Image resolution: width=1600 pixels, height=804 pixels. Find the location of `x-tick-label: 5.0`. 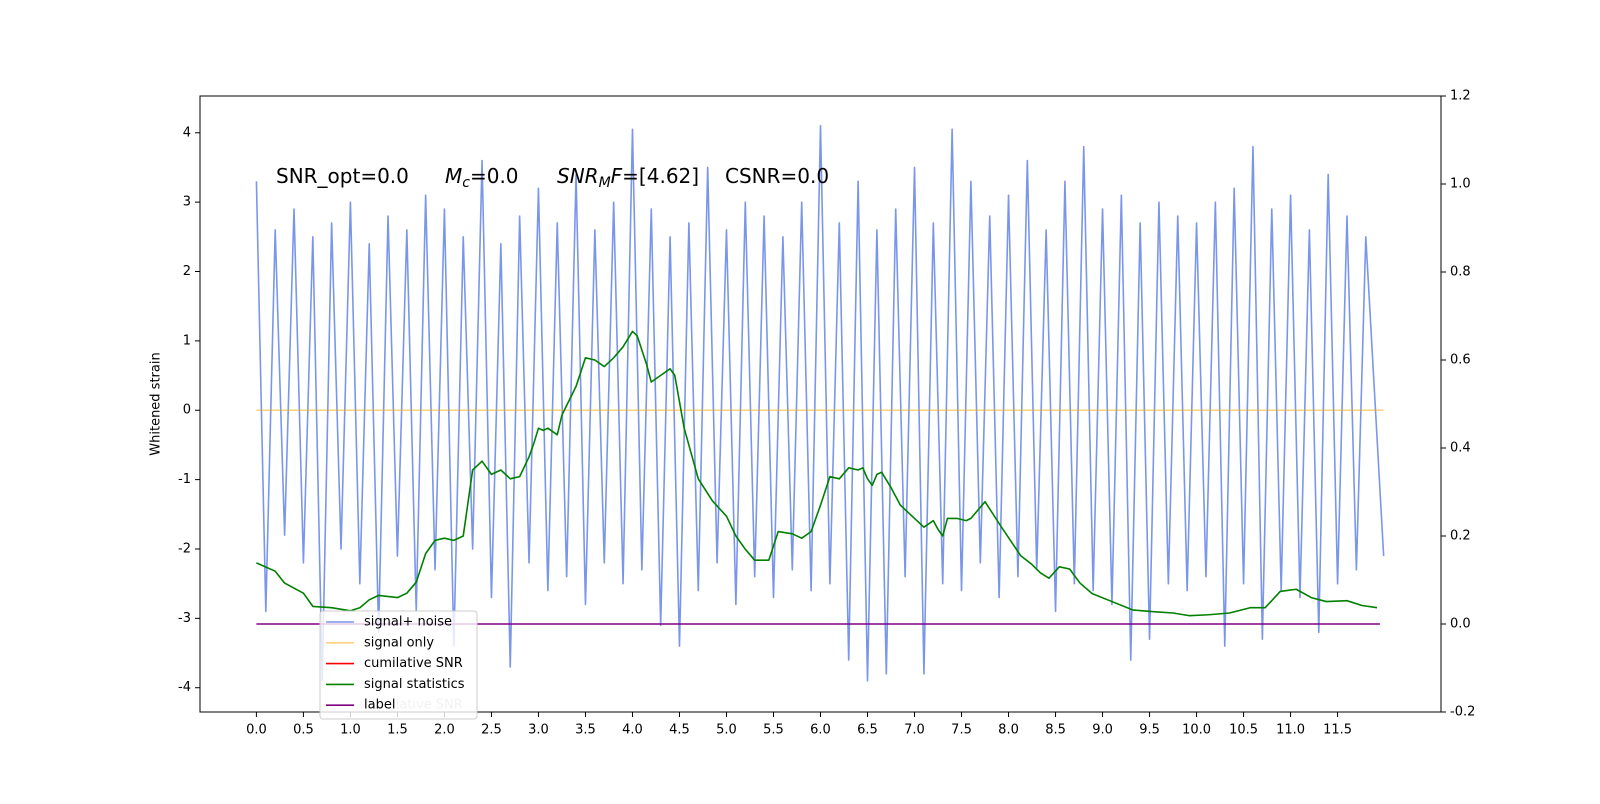

x-tick-label: 5.0 is located at coordinates (726, 730).